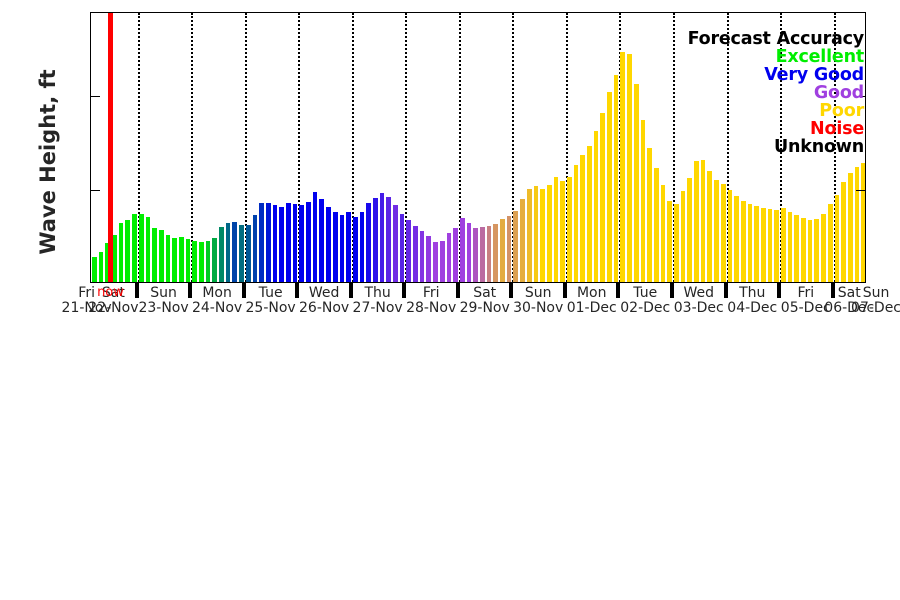 Image resolution: width=900 pixels, height=600 pixels. Describe the element at coordinates (752, 308) in the screenshot. I see `x-axis-day-date: 04-Dec` at that location.